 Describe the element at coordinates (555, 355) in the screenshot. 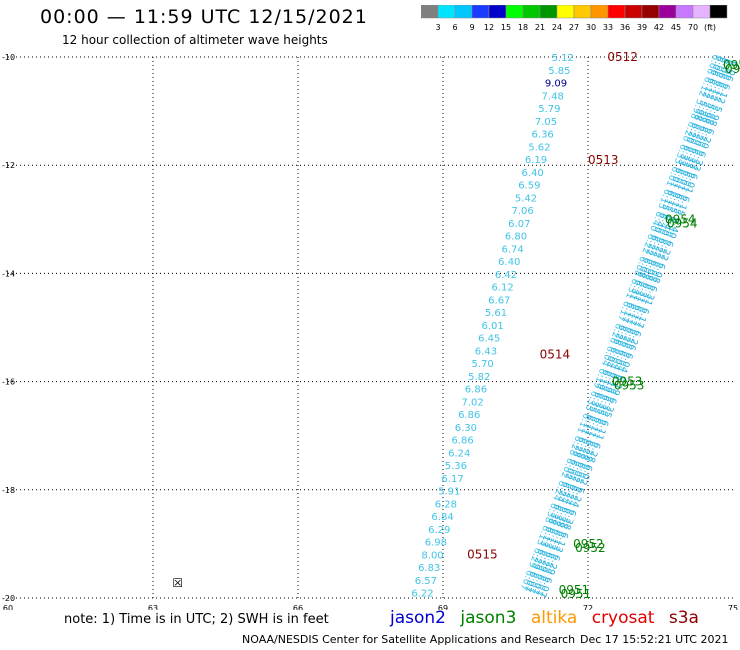

I see `time-label: 0514` at that location.